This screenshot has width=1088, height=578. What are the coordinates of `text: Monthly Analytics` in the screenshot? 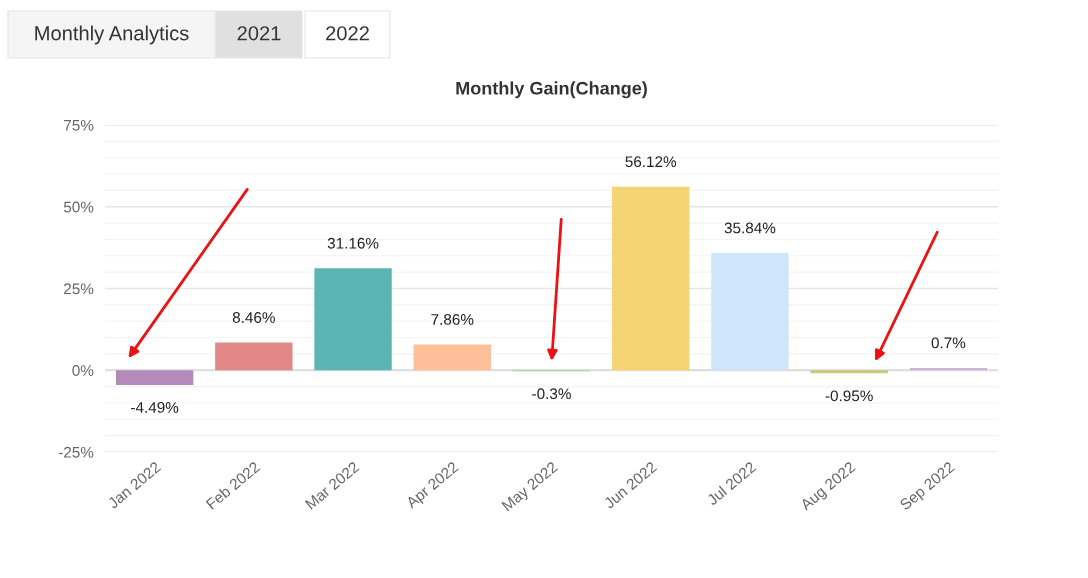 It's located at (112, 35).